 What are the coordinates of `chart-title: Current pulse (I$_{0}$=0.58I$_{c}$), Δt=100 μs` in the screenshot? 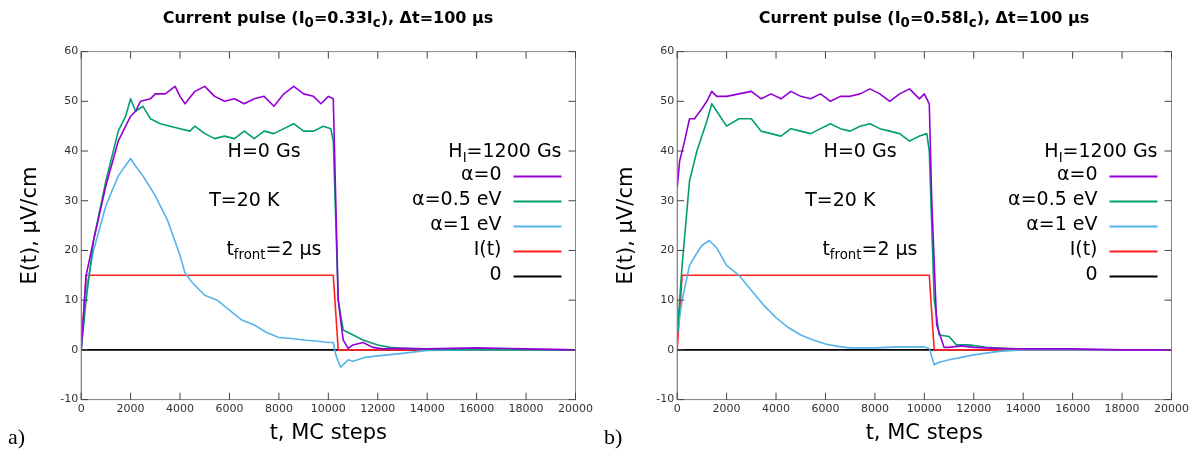 It's located at (924, 19).